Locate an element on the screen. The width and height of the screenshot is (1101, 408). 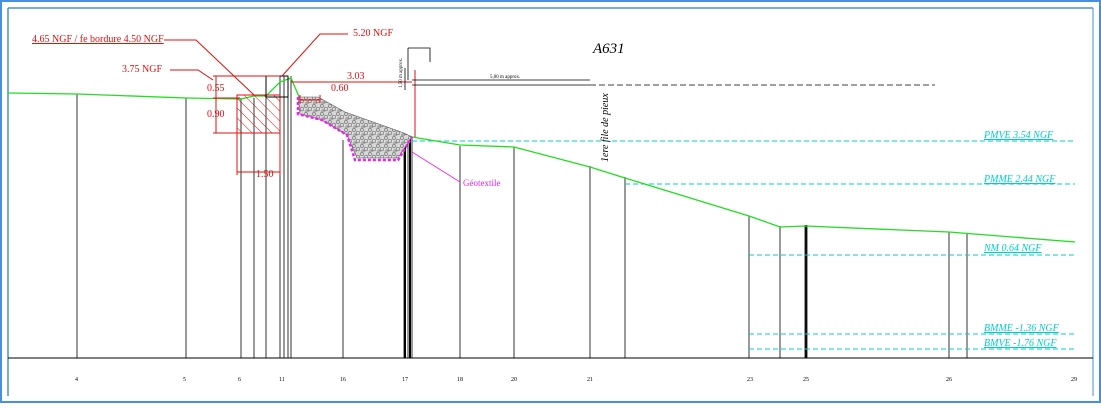
leader-lines is located at coordinates (290, 104).